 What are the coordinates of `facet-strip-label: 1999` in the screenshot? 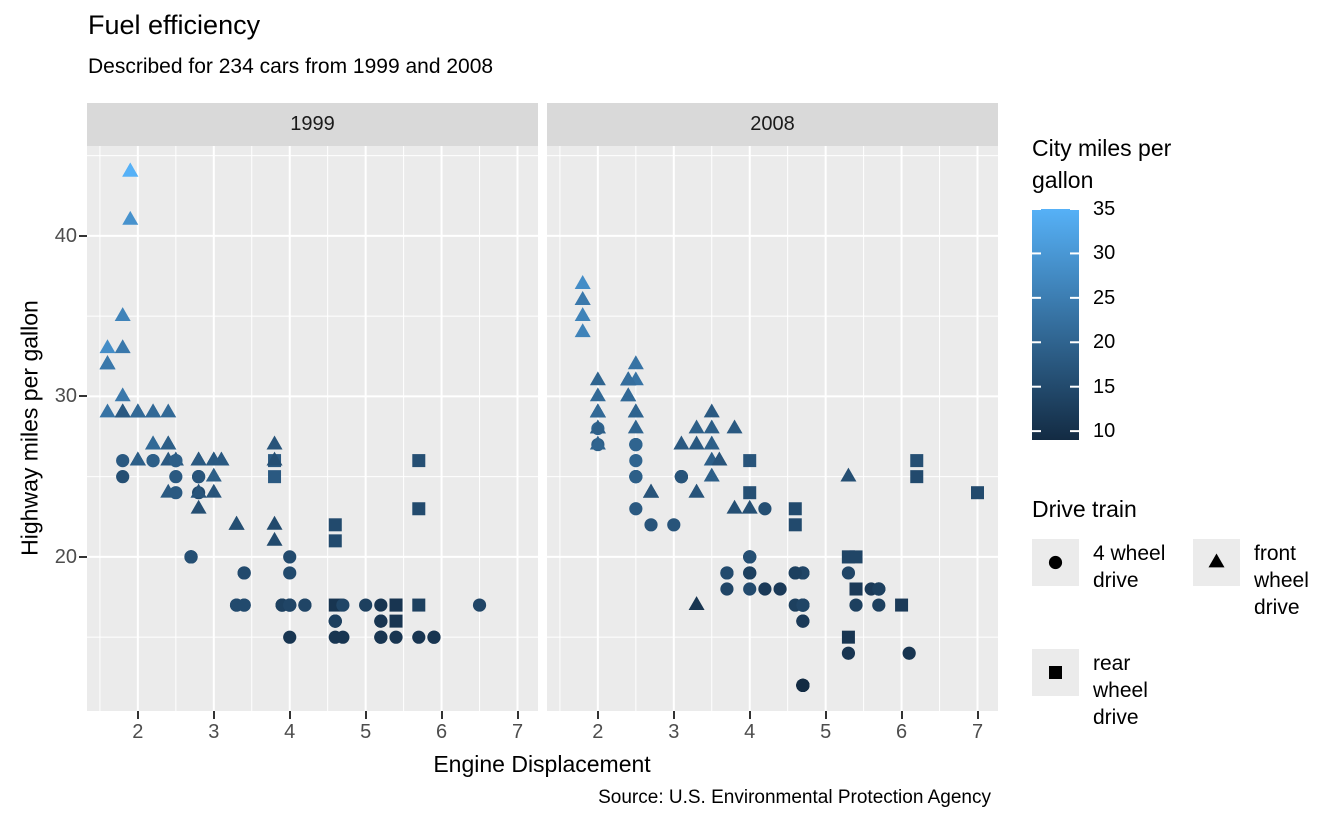 It's located at (312, 124).